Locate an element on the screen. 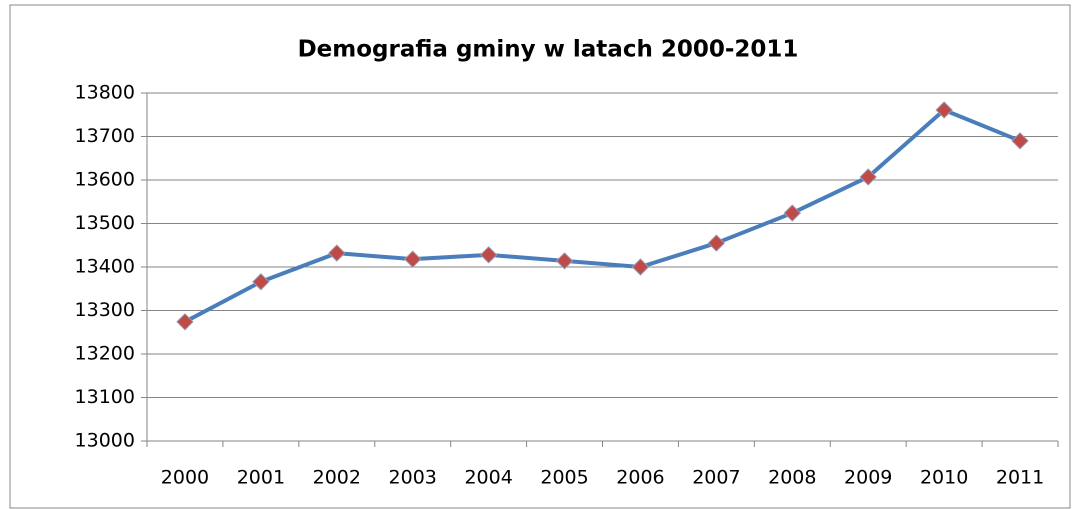 The width and height of the screenshot is (1076, 509). x-tick-label: 2008 is located at coordinates (792, 478).